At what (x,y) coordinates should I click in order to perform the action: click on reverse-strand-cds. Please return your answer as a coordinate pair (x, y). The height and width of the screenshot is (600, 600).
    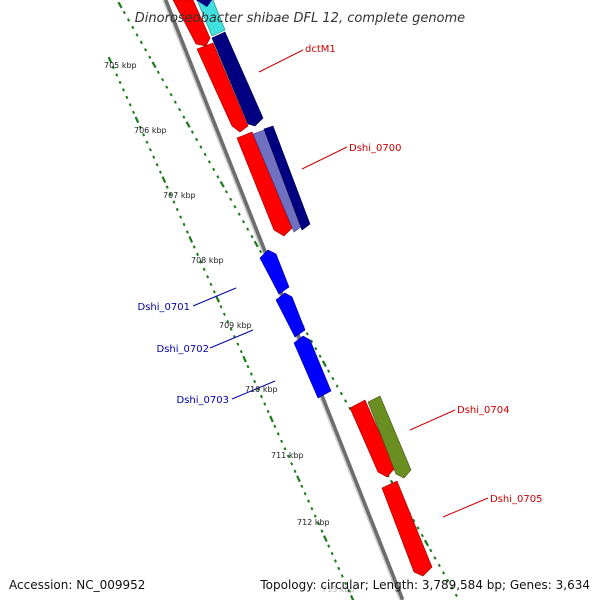
    Looking at the image, I should click on (295, 324).